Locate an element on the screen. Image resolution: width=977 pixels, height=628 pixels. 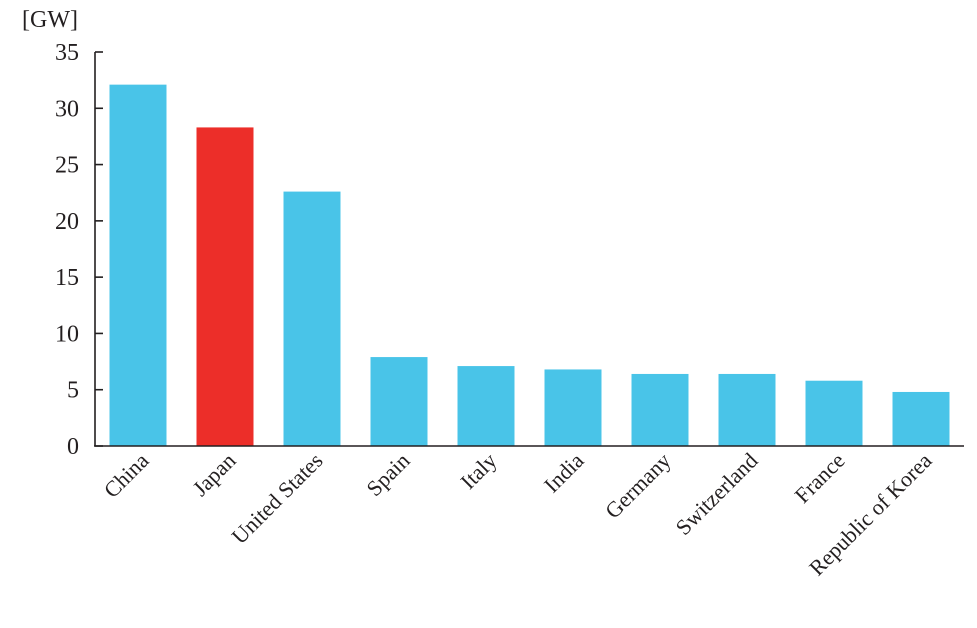
bar-republic-of-korea is located at coordinates (921, 418).